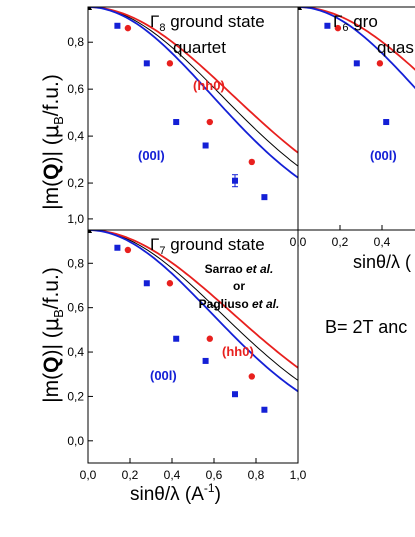 The image size is (415, 537). I want to click on plot-frame, so click(356, 118).